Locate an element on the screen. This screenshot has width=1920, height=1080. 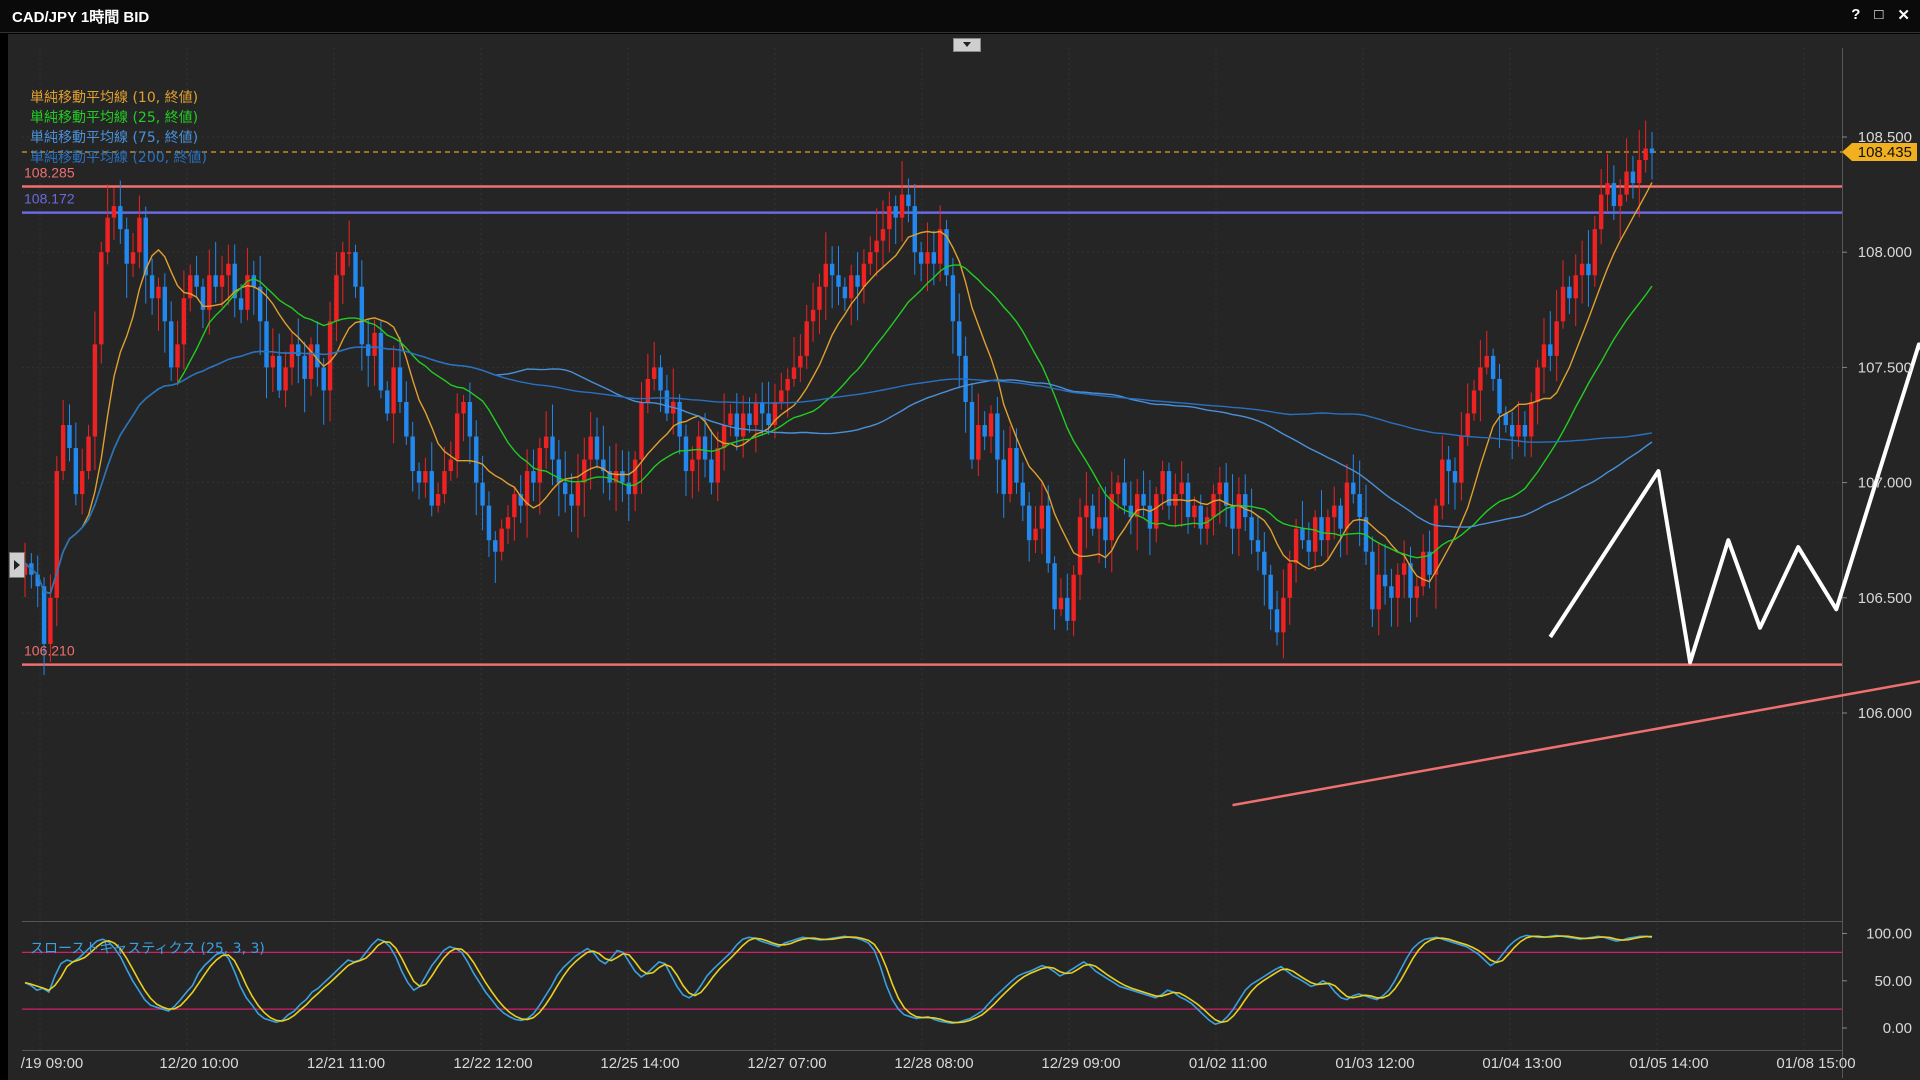
help-icon: ? is located at coordinates (1856, 14).